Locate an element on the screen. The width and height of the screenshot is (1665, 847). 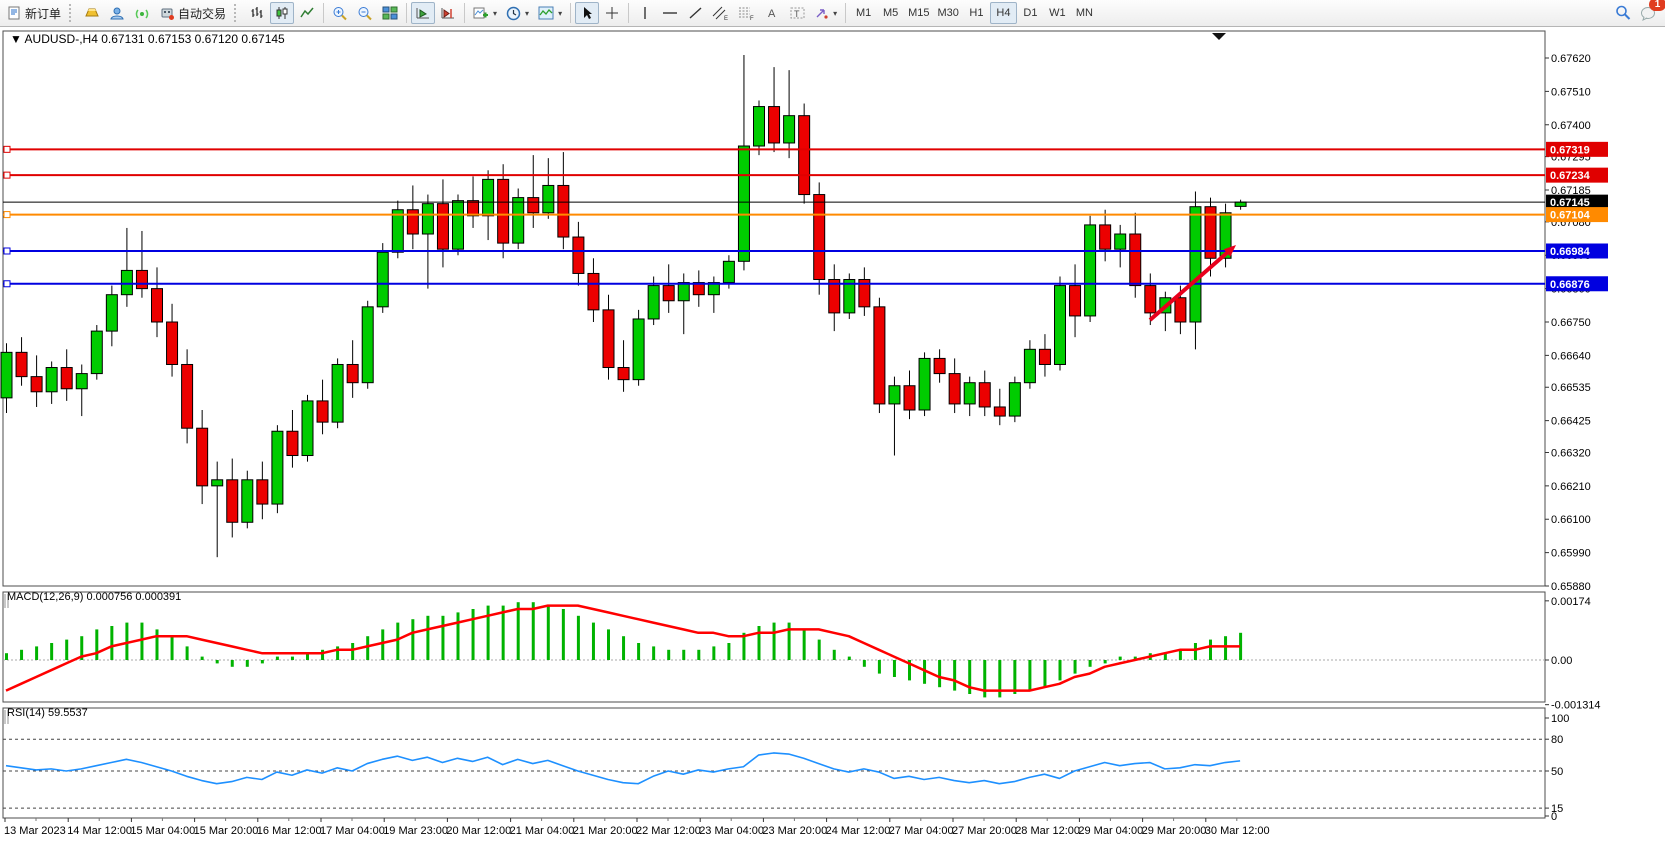
toolbar-separator is located at coordinates (465, 13).